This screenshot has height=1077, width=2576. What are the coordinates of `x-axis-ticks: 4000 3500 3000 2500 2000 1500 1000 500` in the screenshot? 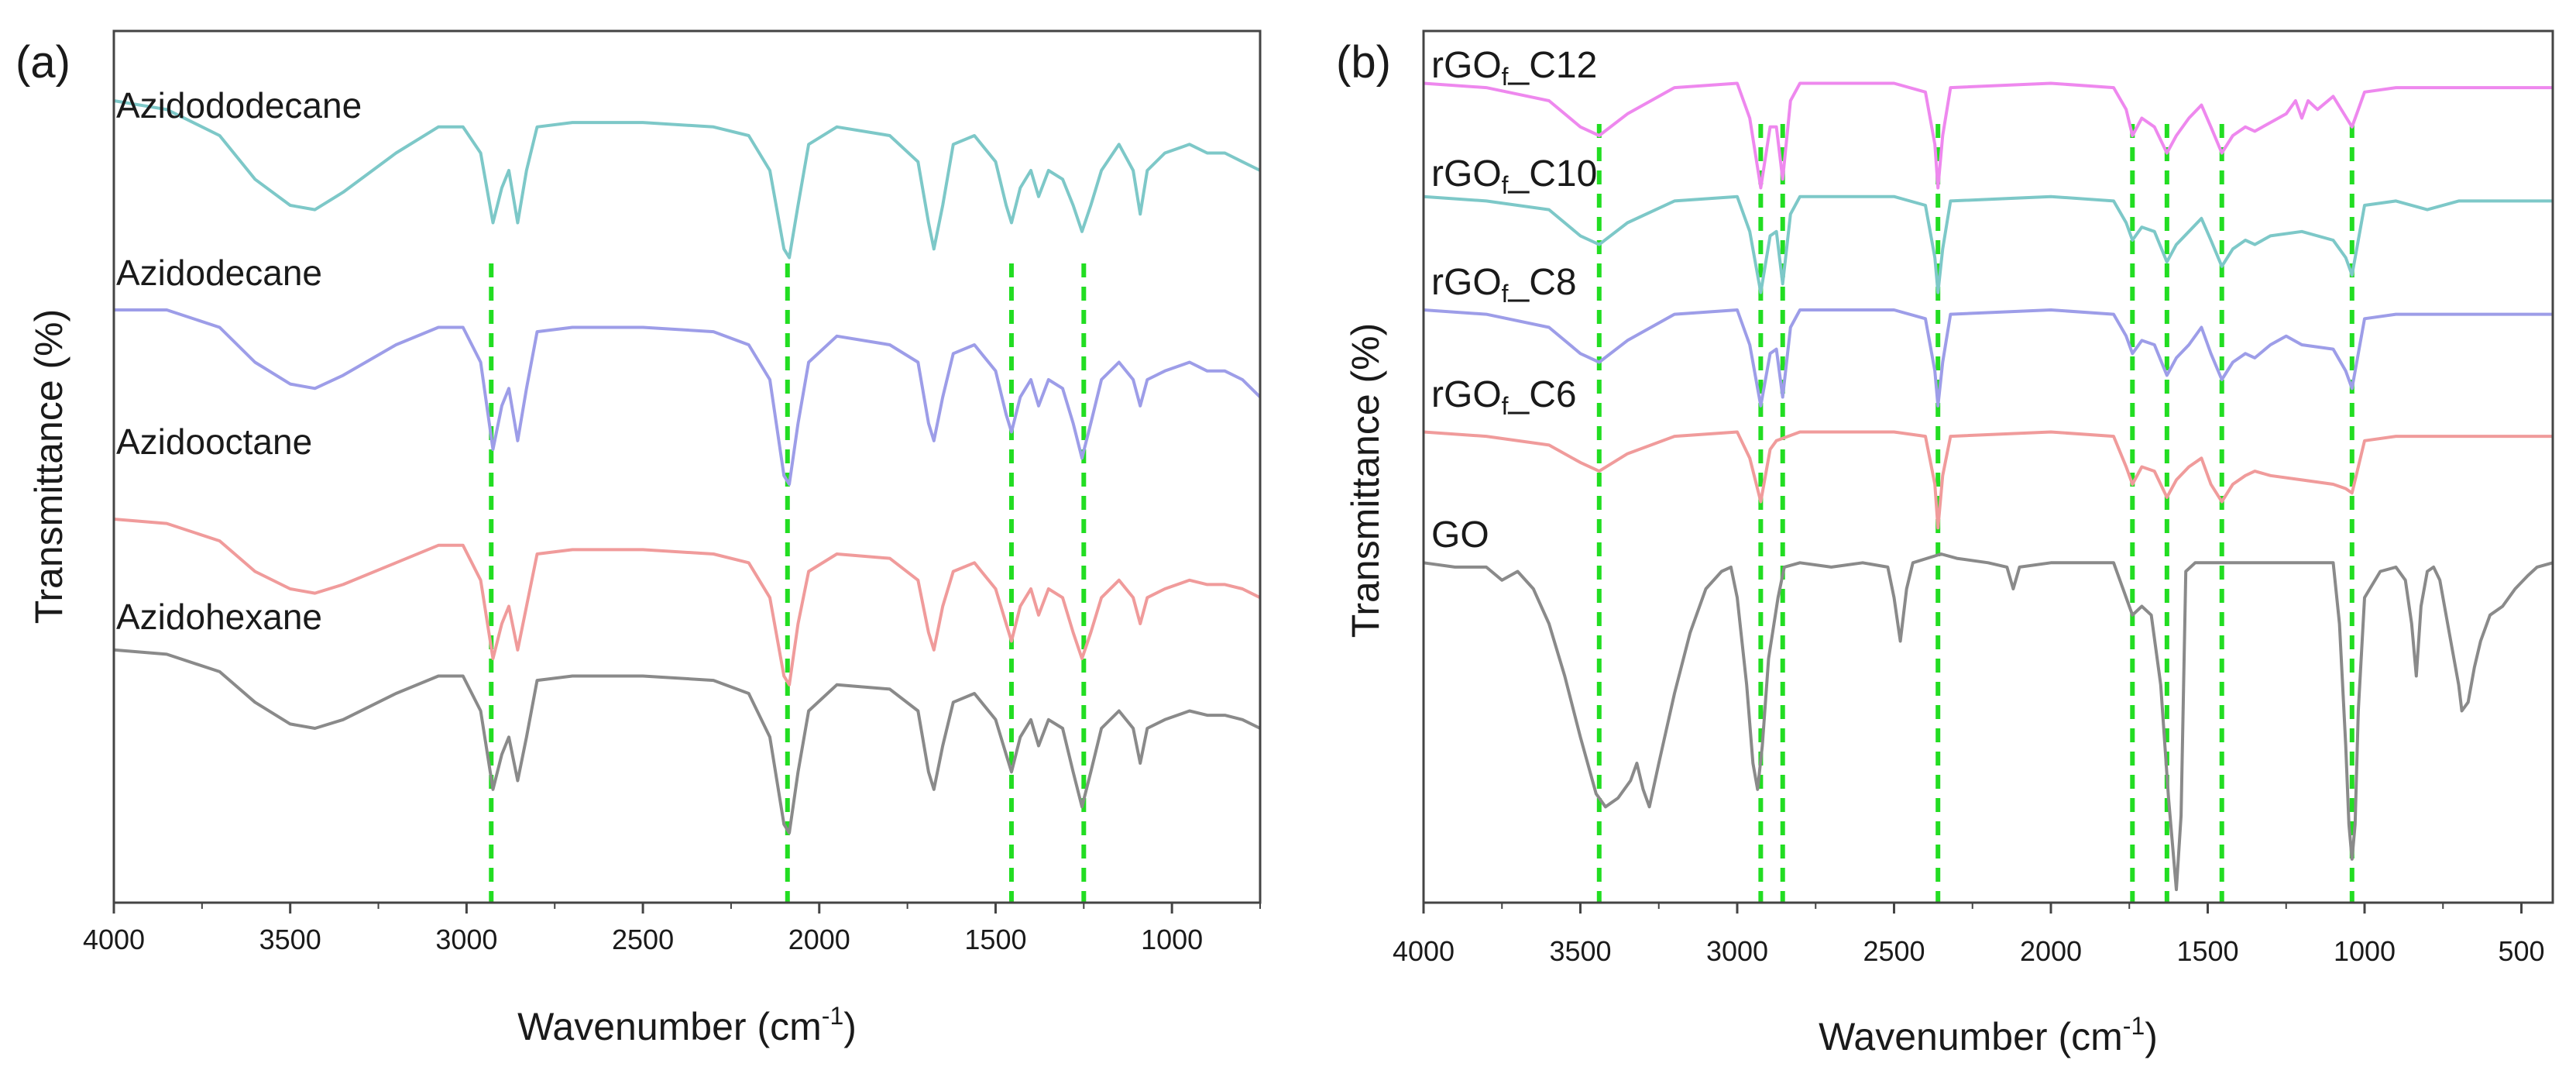 It's located at (1969, 935).